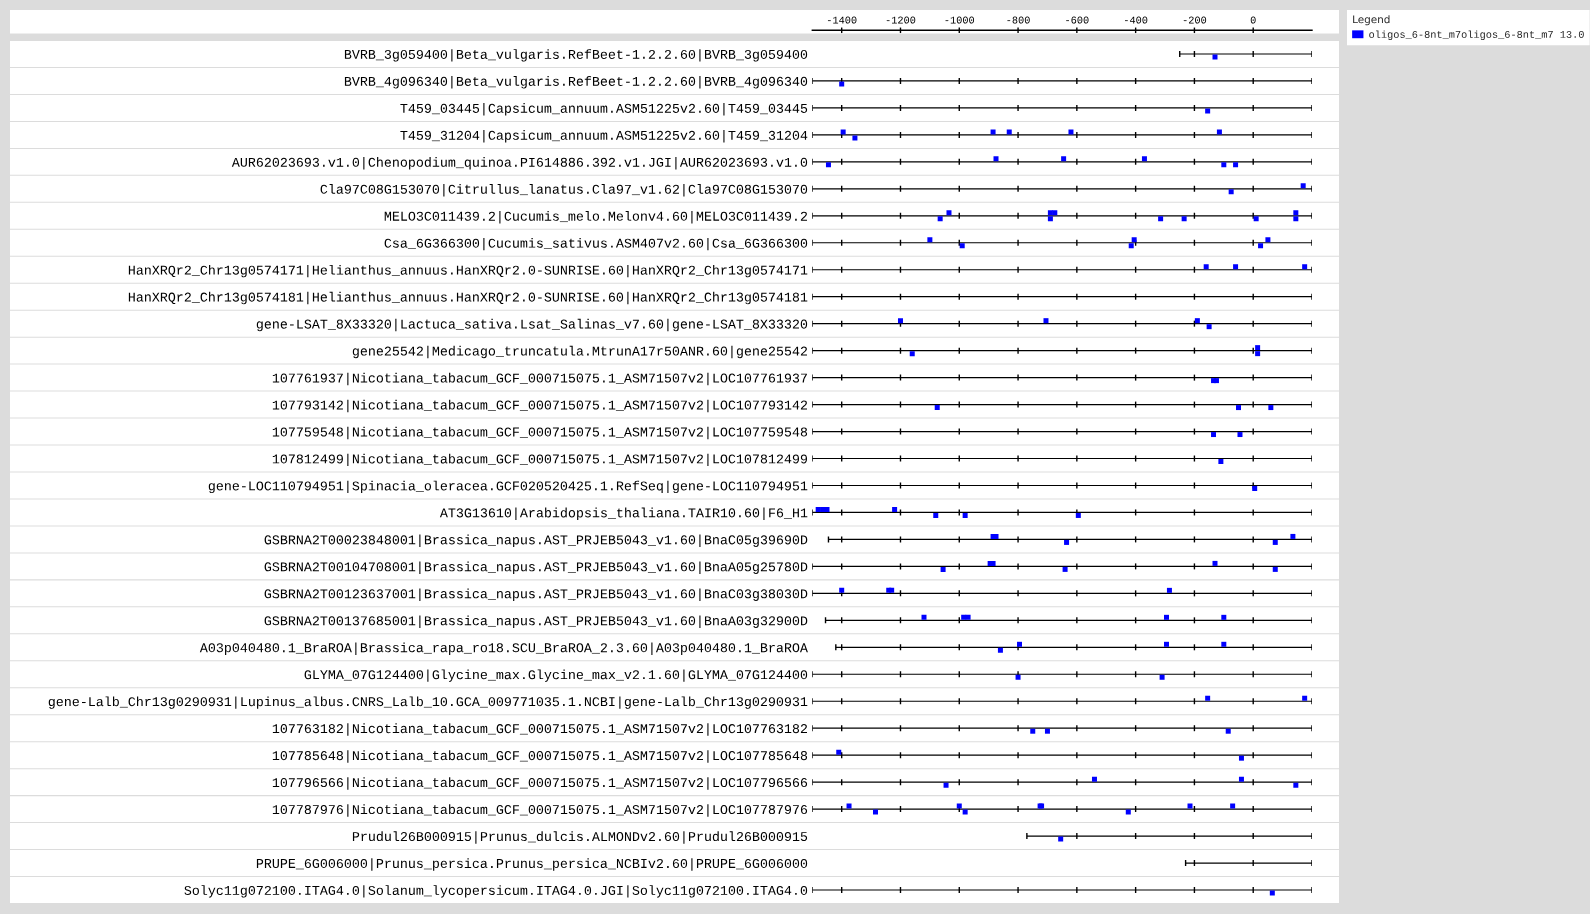 The height and width of the screenshot is (914, 1590). What do you see at coordinates (596, 217) in the screenshot?
I see `y-tick-label: MELO3C011439.2|Cucumis_melo.Melonv4.60|MELO3C011439.2` at bounding box center [596, 217].